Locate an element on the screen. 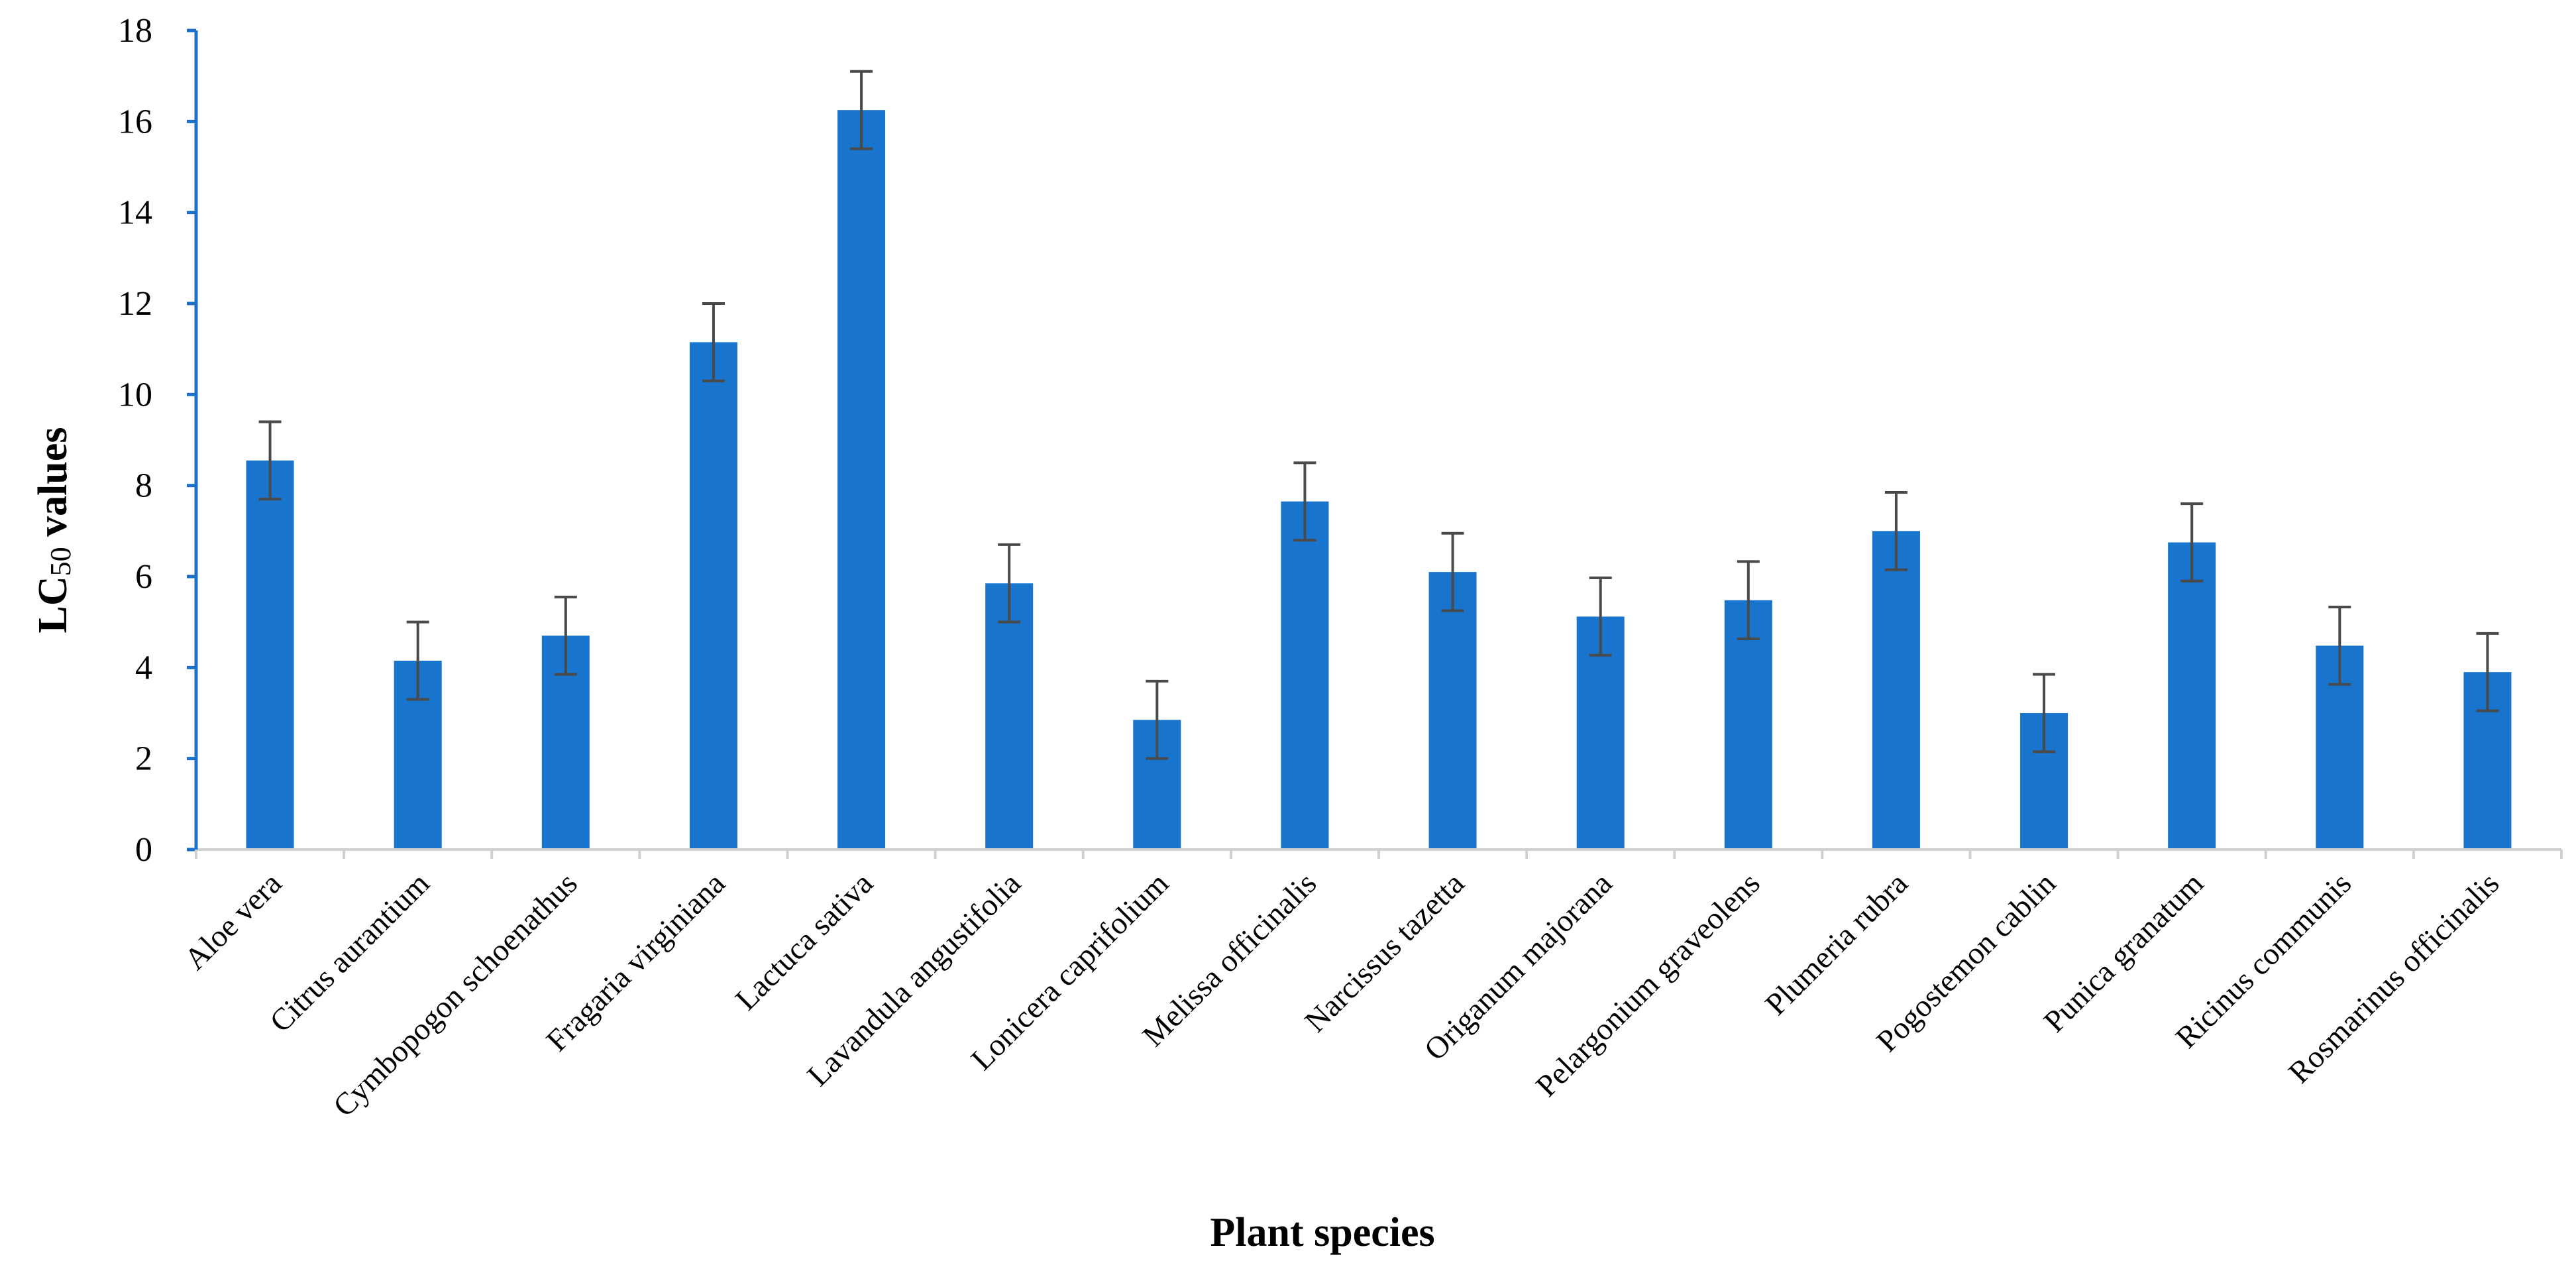  y-axis-title: LC50 values is located at coordinates (54, 530).